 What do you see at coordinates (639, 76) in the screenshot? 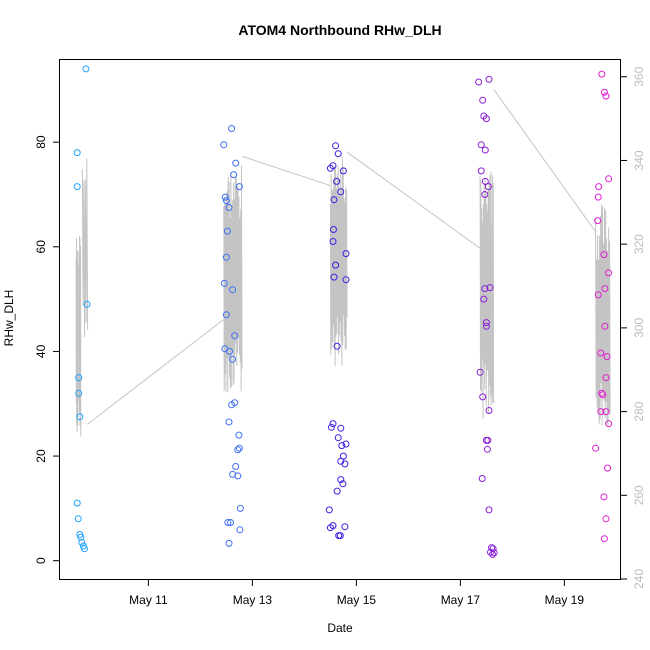
I see `y2-tick-label: 360` at bounding box center [639, 76].